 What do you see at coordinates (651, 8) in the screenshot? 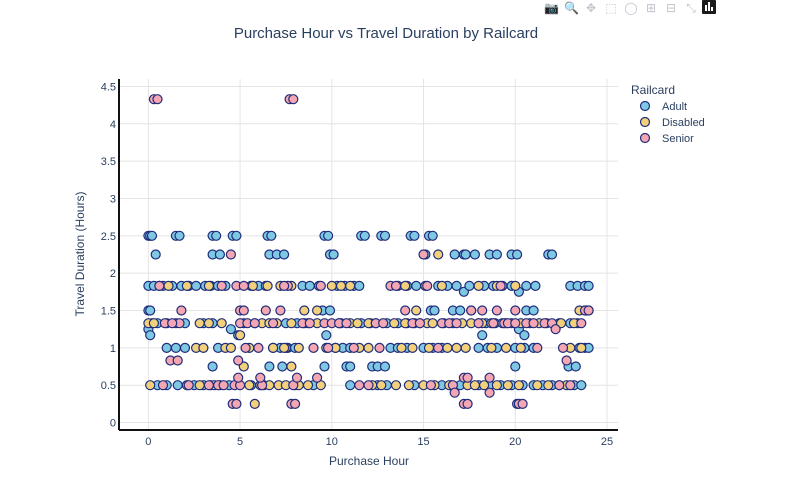
I see `zoom-in-icon: ⊞` at bounding box center [651, 8].